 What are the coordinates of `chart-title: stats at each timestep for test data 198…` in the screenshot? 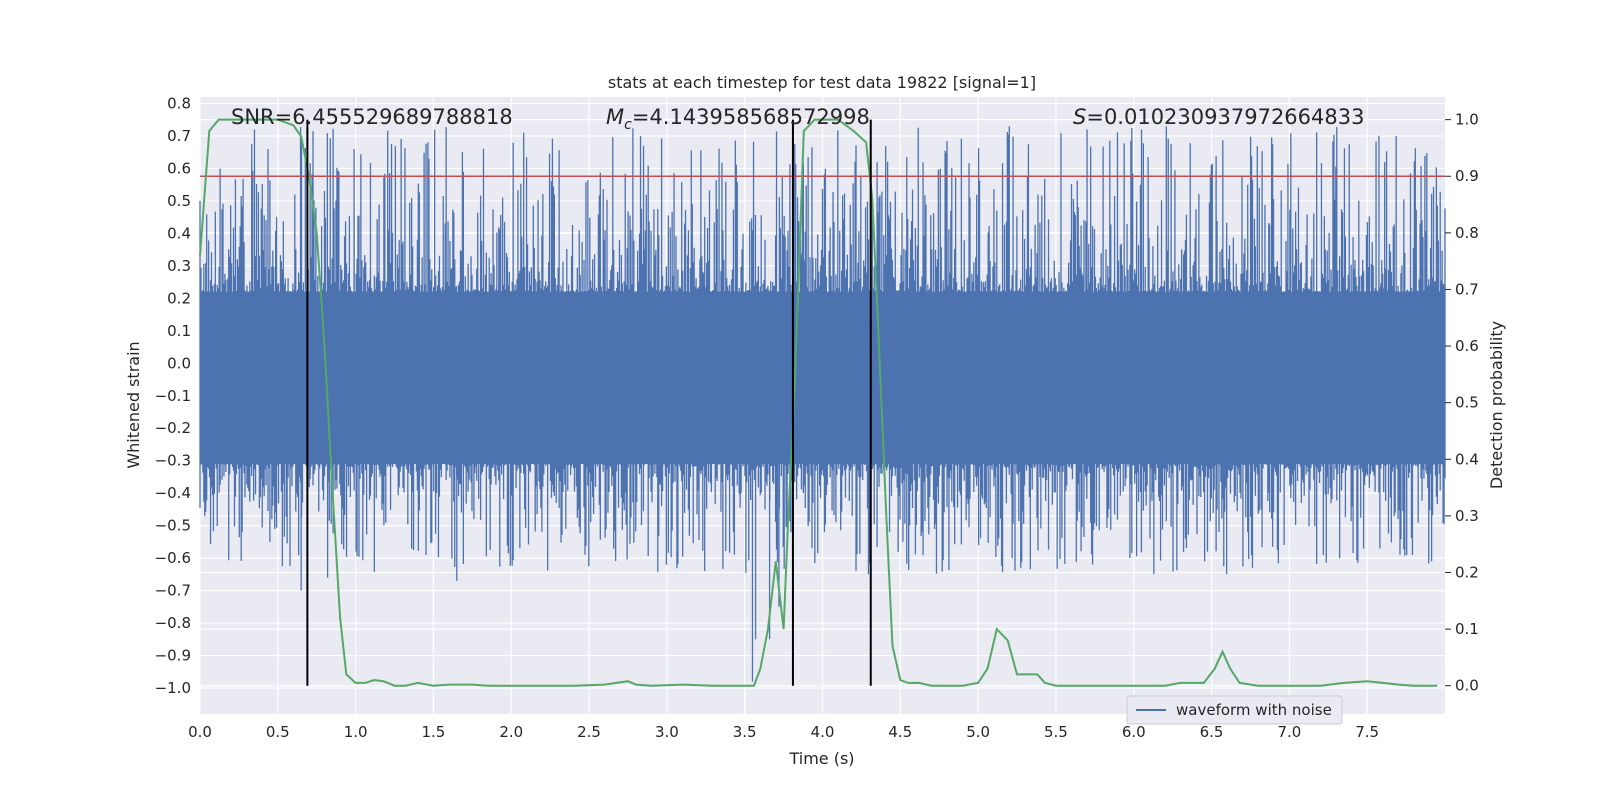 It's located at (822, 82).